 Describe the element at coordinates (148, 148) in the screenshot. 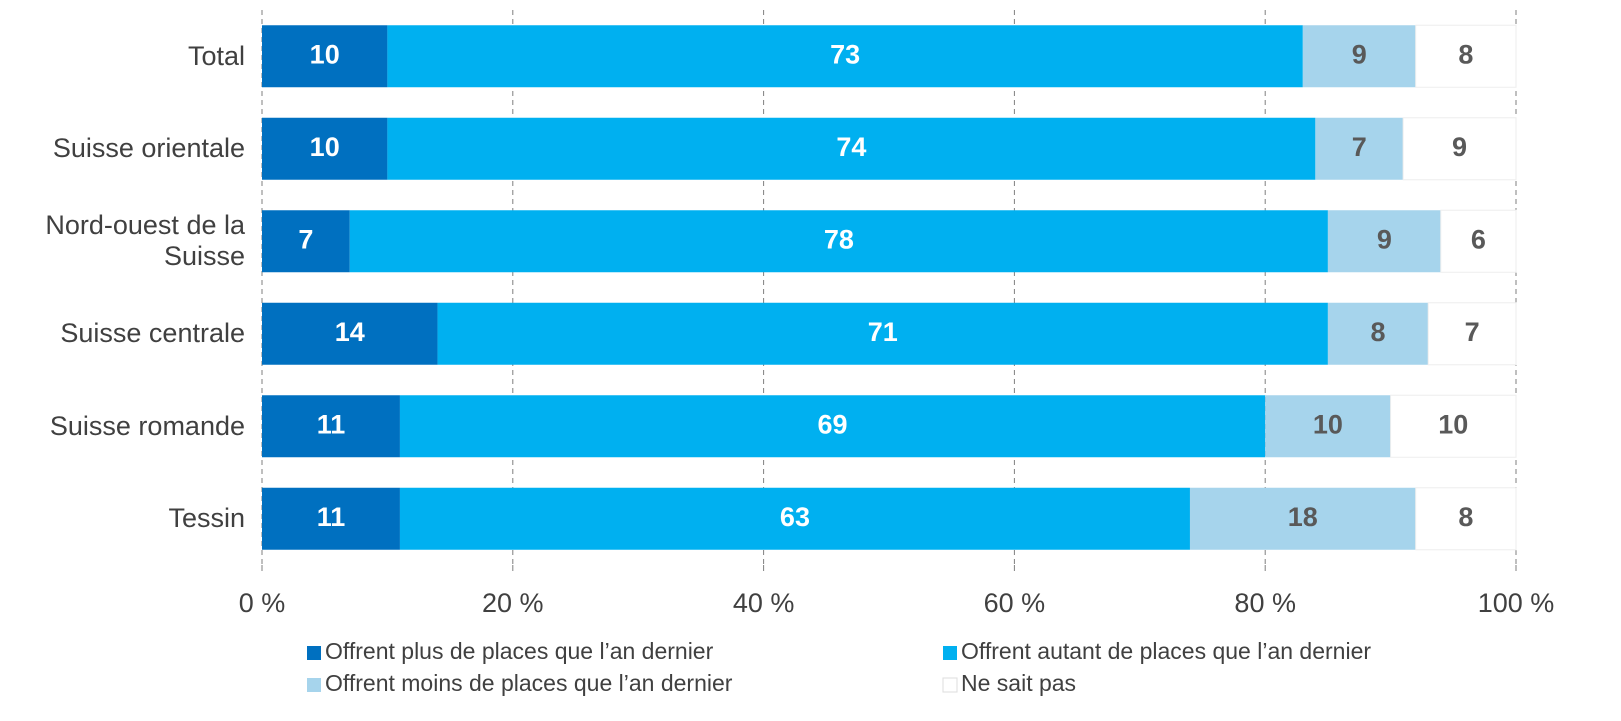

I see `y-tick-label: Suisse orientale` at that location.